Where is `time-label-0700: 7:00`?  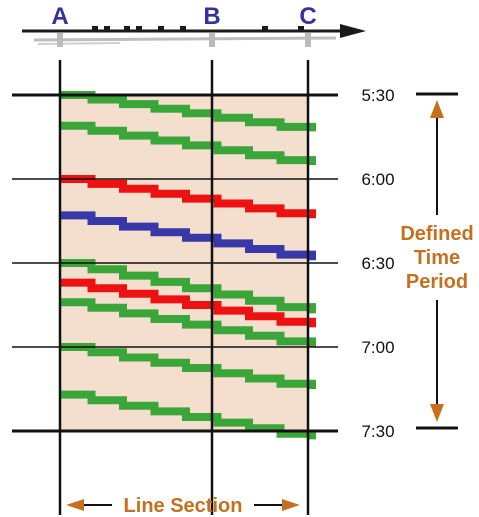
time-label-0700: 7:00 is located at coordinates (377, 347).